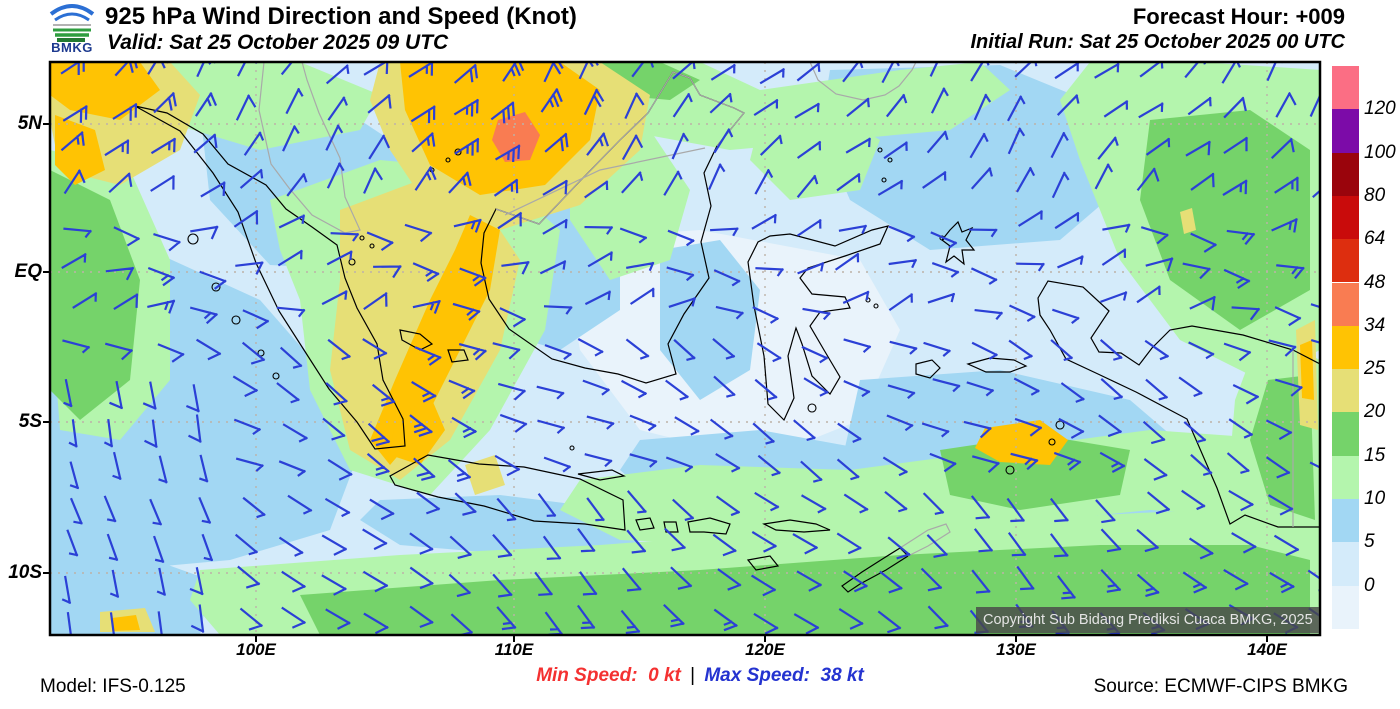  I want to click on initial-run: Initial Run: Sat 25 October 2025 00 UTC, so click(1157, 42).